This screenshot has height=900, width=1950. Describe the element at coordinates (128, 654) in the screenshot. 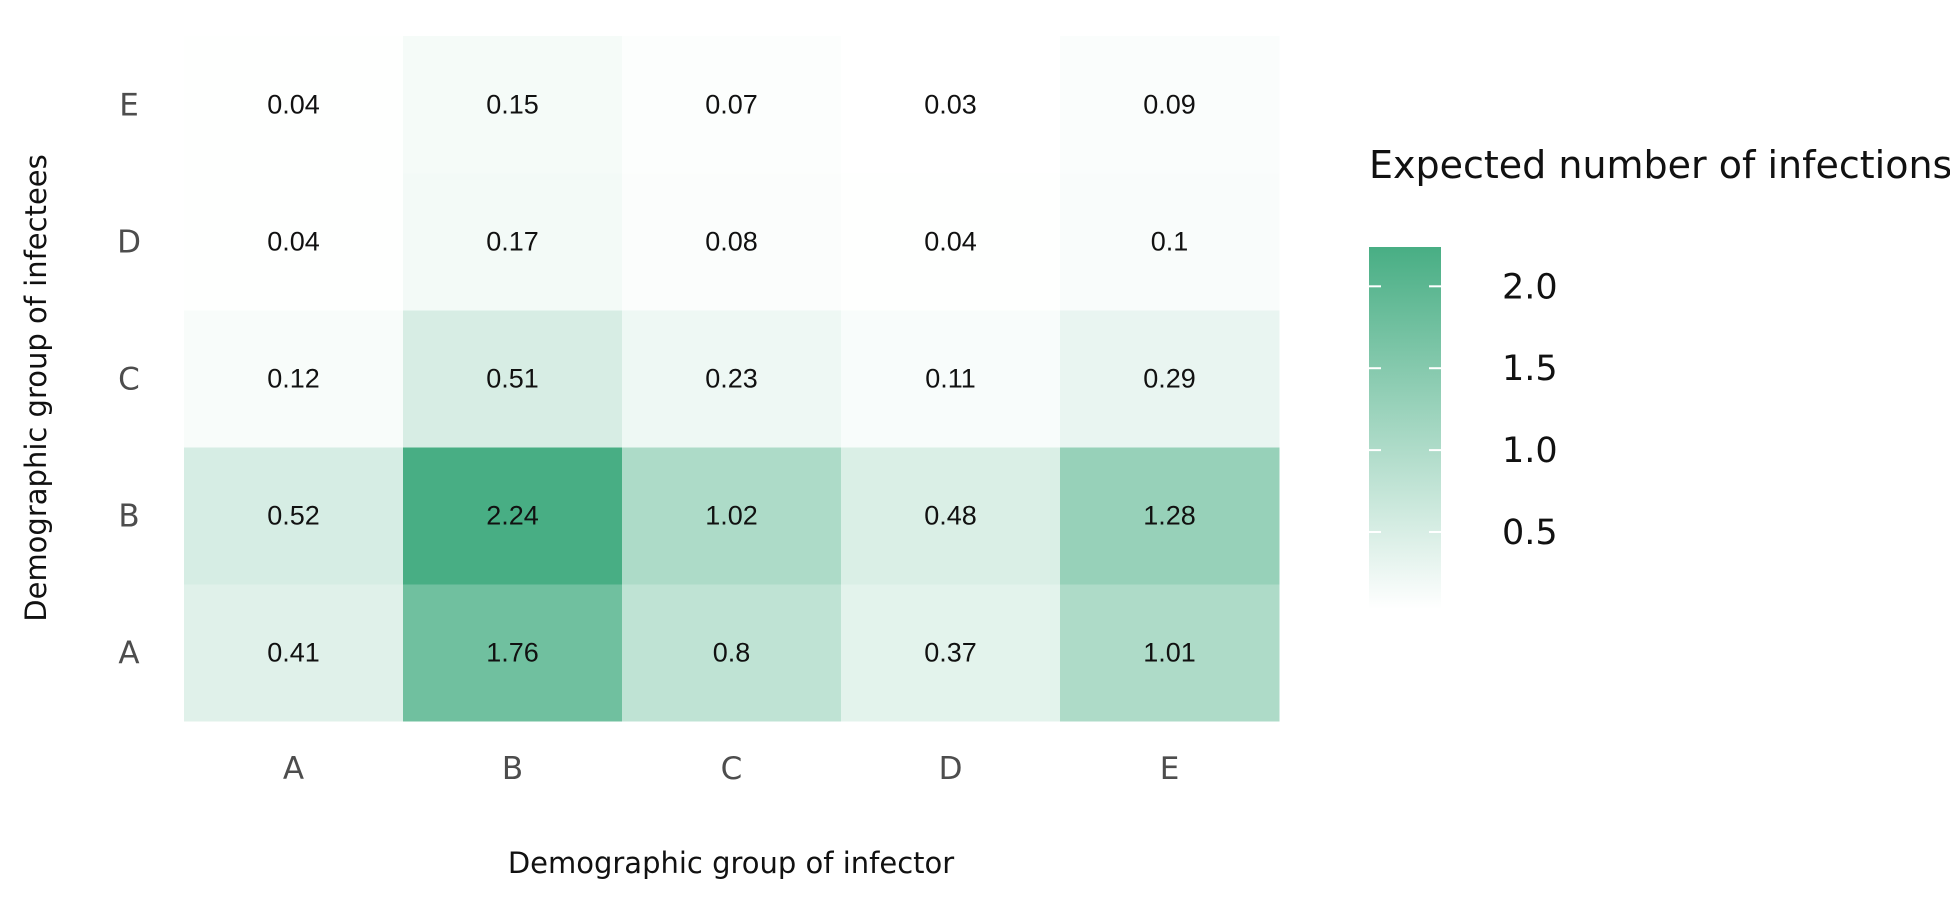

I see `y-tick-label: A` at that location.